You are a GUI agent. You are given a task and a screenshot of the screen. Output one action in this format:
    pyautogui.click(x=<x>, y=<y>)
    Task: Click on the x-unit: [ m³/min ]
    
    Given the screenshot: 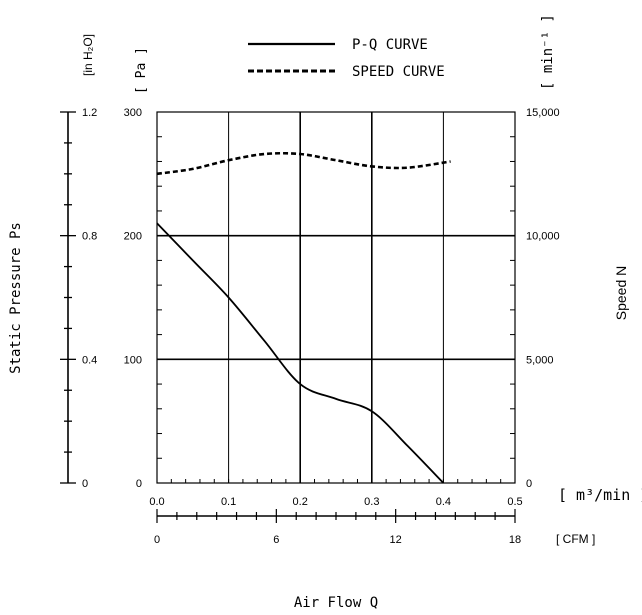 What is the action you would take?
    pyautogui.click(x=600, y=495)
    